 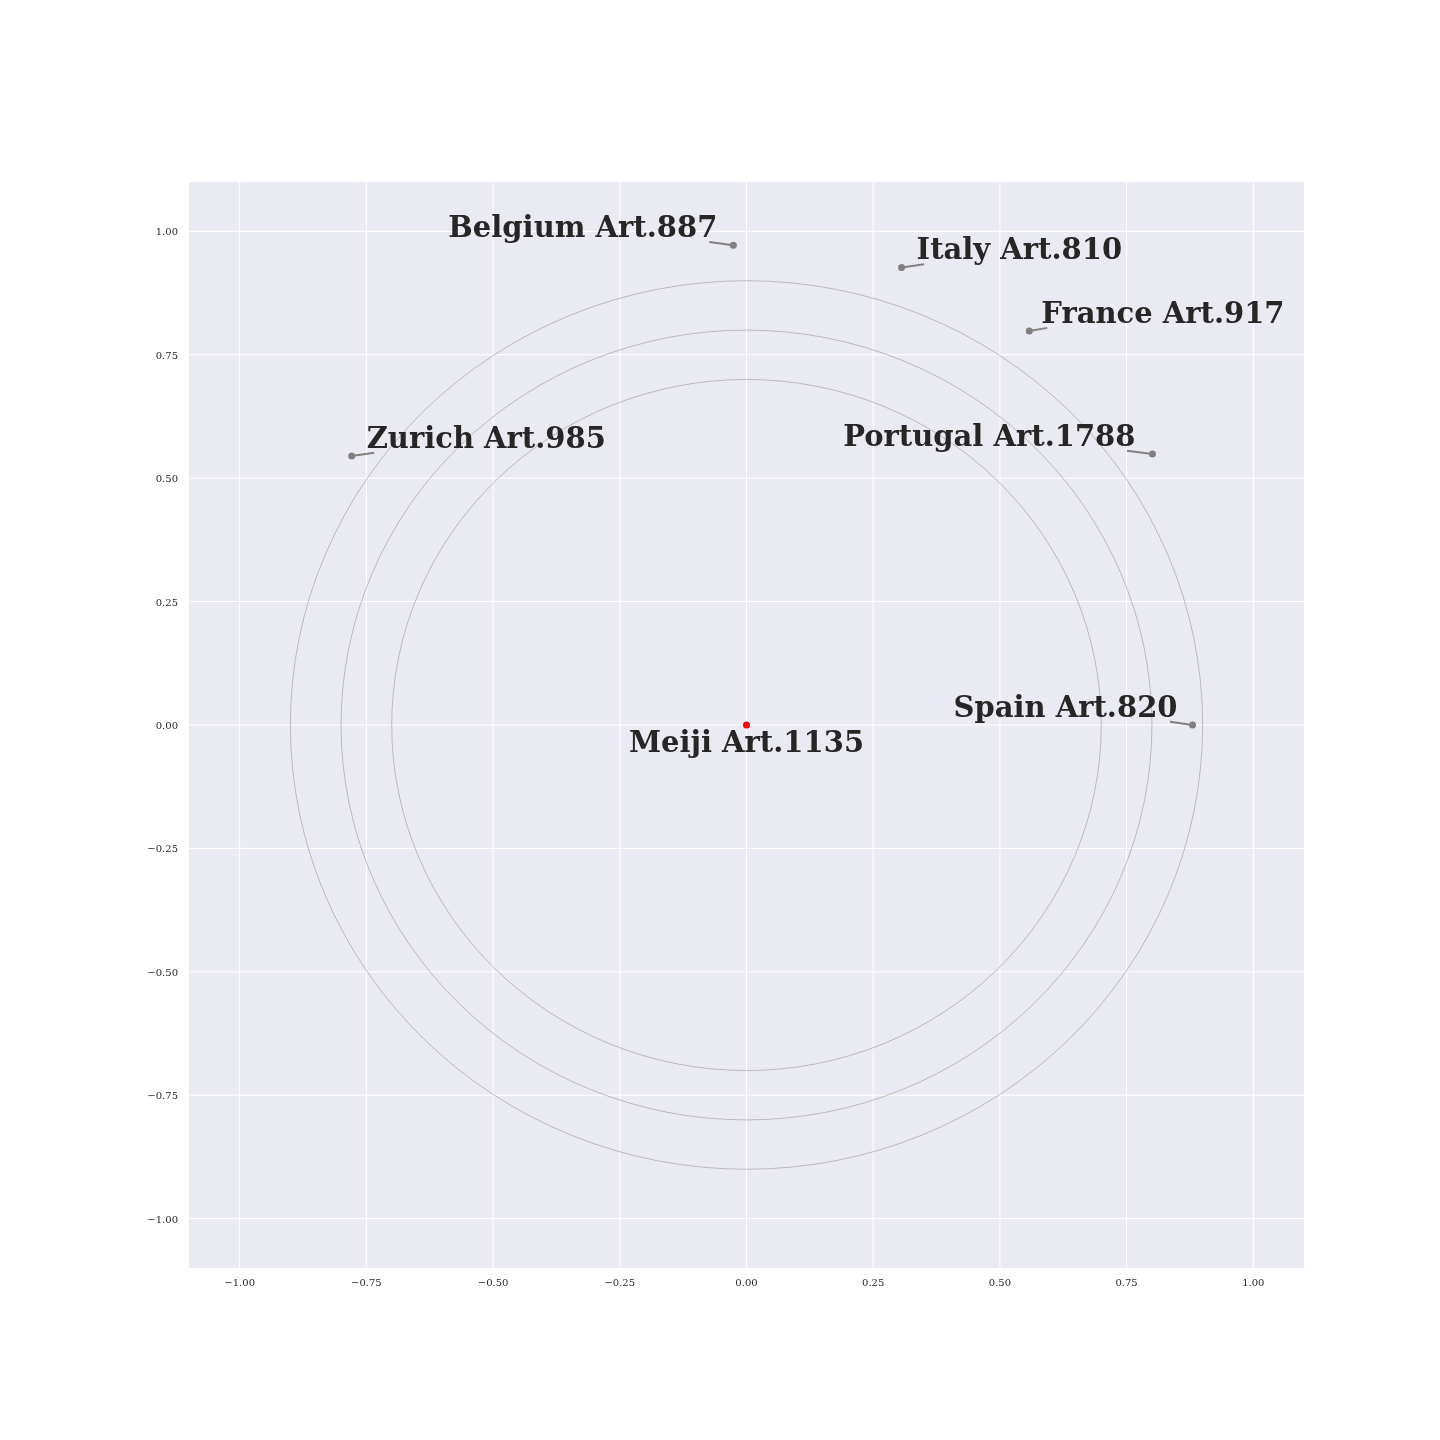 I want to click on point, so click(x=733, y=245).